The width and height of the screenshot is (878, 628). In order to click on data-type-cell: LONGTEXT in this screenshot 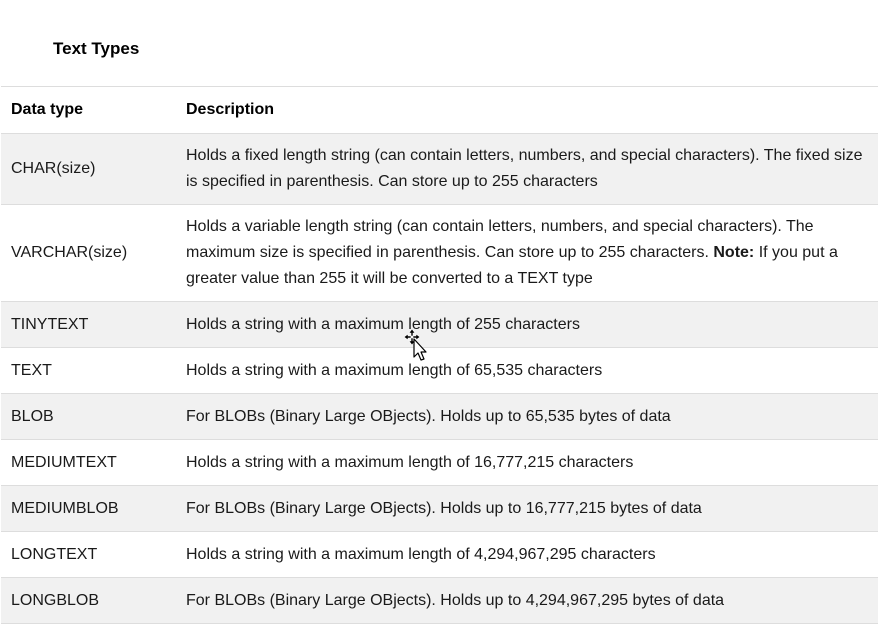, I will do `click(93, 554)`.